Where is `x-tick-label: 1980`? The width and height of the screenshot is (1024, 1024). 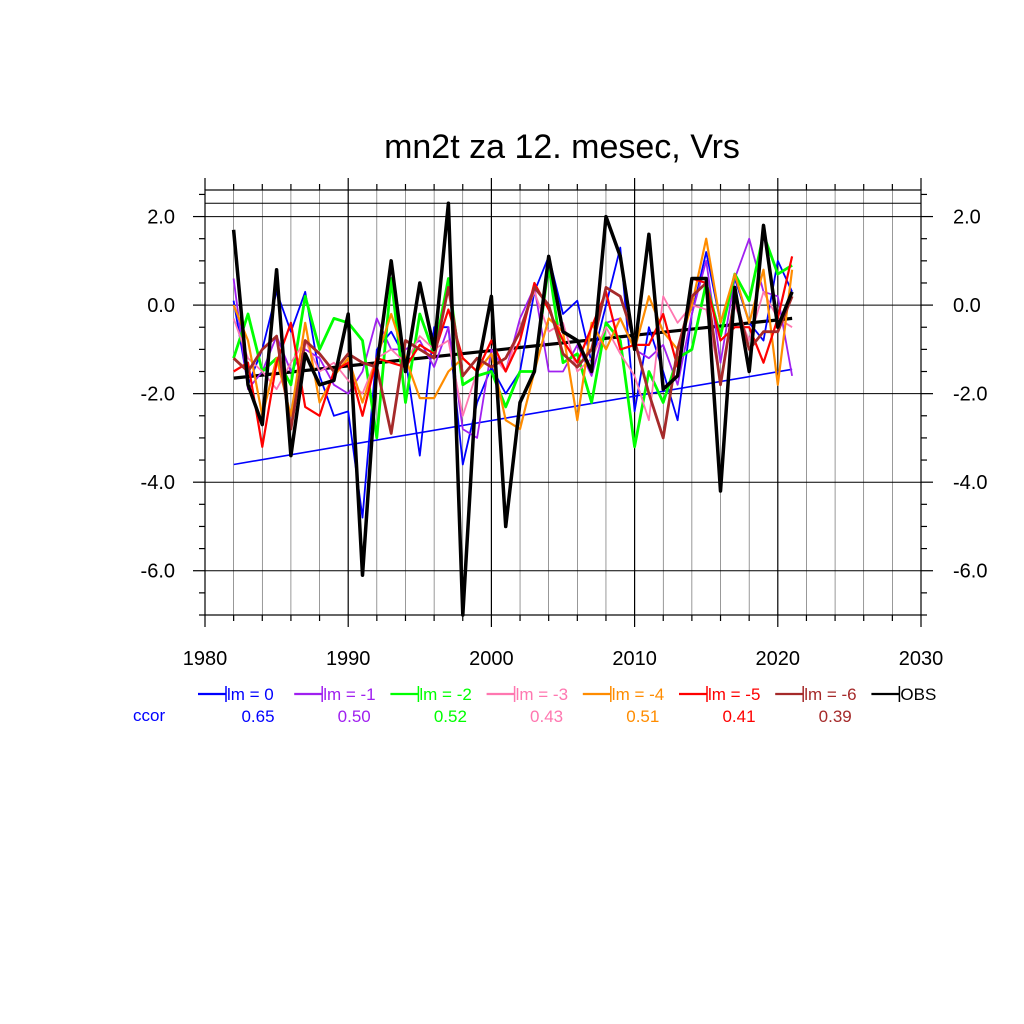 x-tick-label: 1980 is located at coordinates (205, 659).